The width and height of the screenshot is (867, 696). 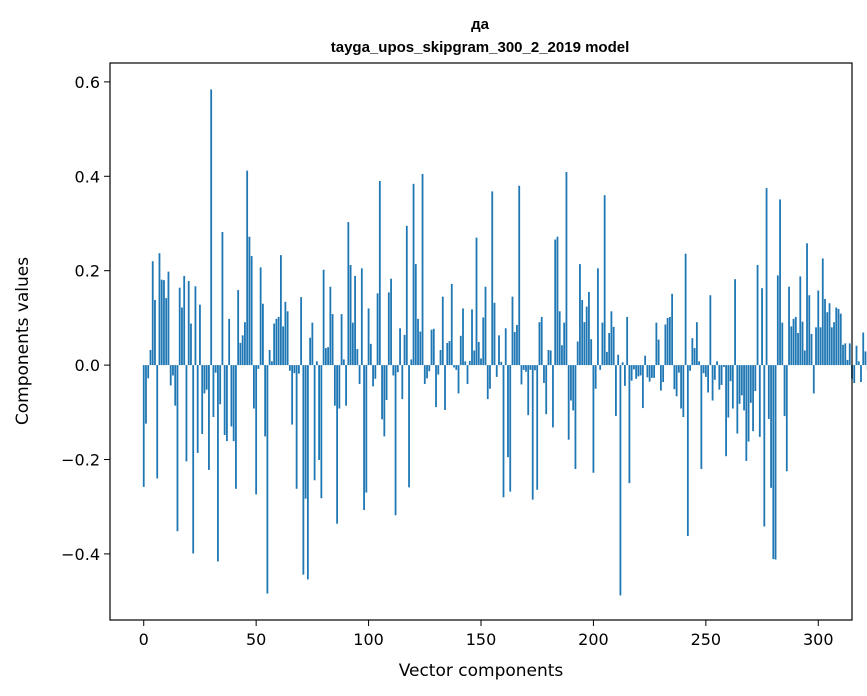 I want to click on y-axis-label: Components values, so click(x=23, y=341).